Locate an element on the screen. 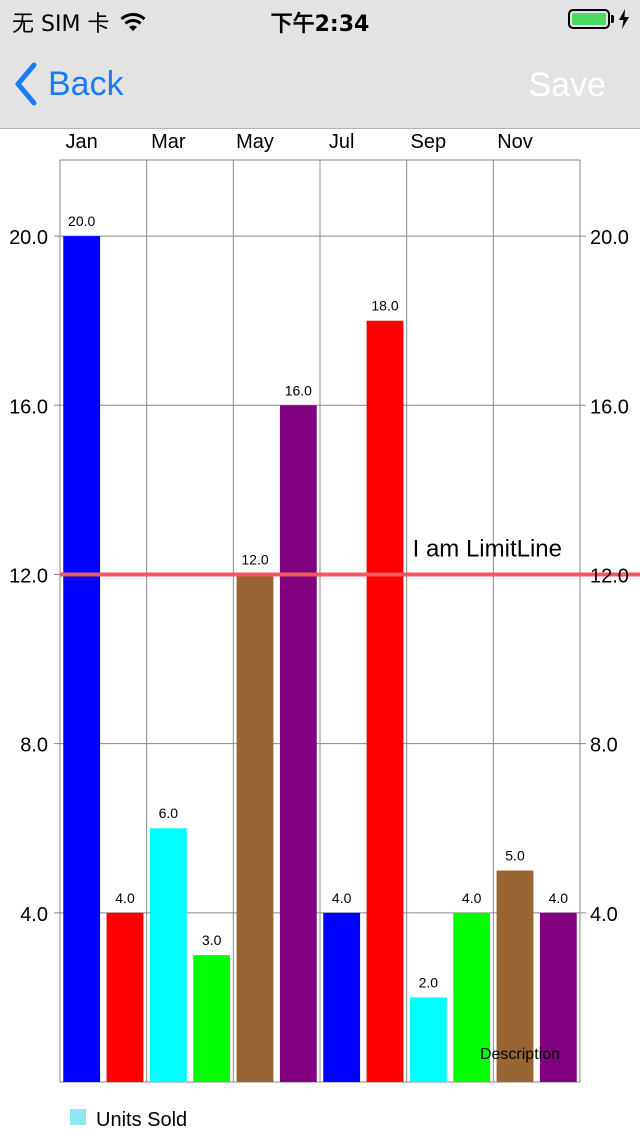 This screenshot has height=1136, width=640. save-button: Save is located at coordinates (567, 85).